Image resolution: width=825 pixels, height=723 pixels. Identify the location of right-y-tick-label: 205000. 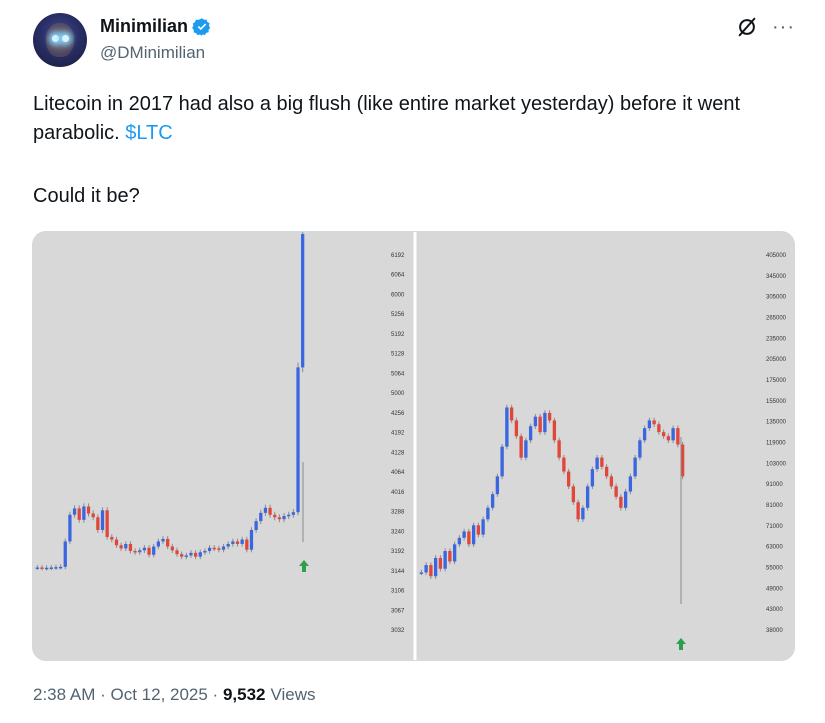
(776, 360).